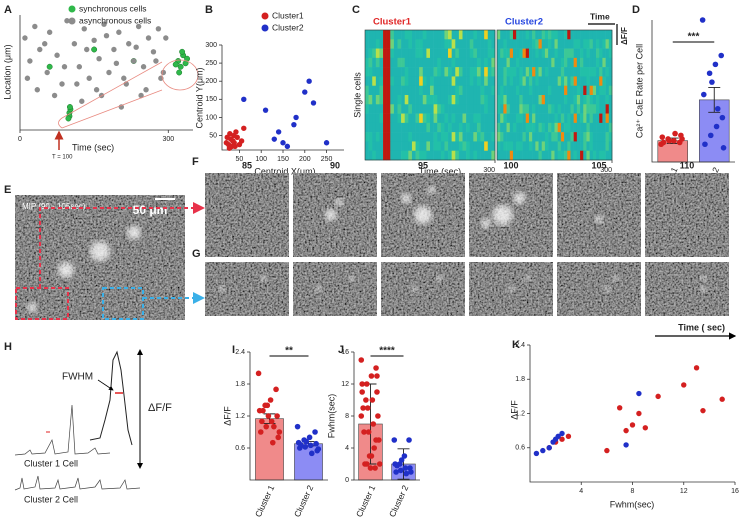 The width and height of the screenshot is (744, 532). Describe the element at coordinates (615, 278) in the screenshot. I see `bright-spot` at that location.